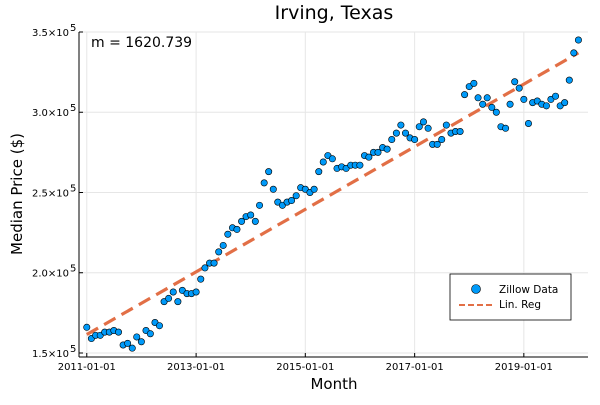  What do you see at coordinates (50, 33) in the screenshot?
I see `y-tick-label: 3.5×10` at bounding box center [50, 33].